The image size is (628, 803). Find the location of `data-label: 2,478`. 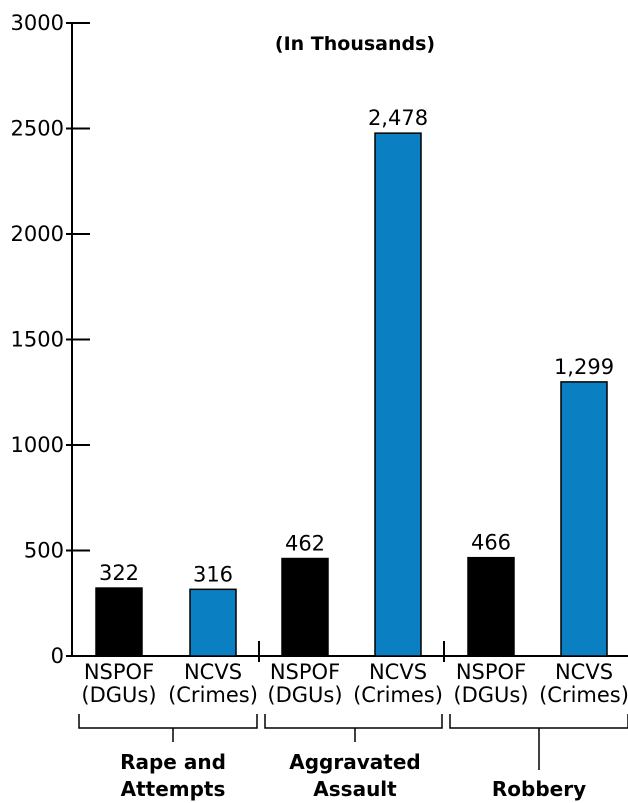

data-label: 2,478 is located at coordinates (398, 118).